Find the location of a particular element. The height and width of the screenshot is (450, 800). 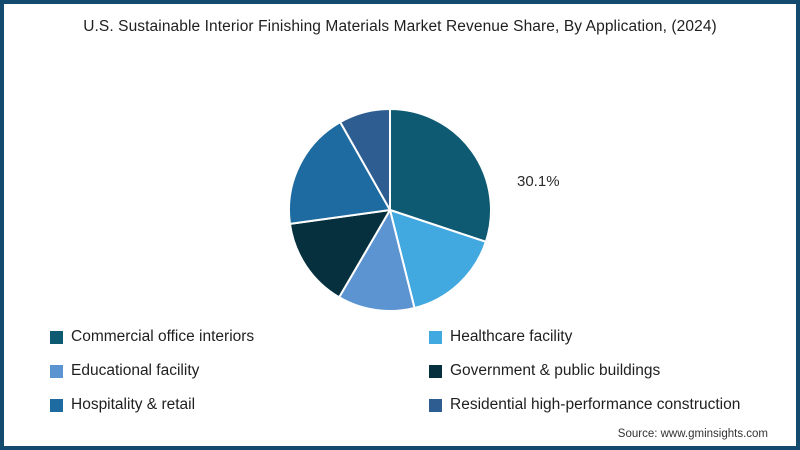

source-note: Source: www.gminsights.com is located at coordinates (692, 434).